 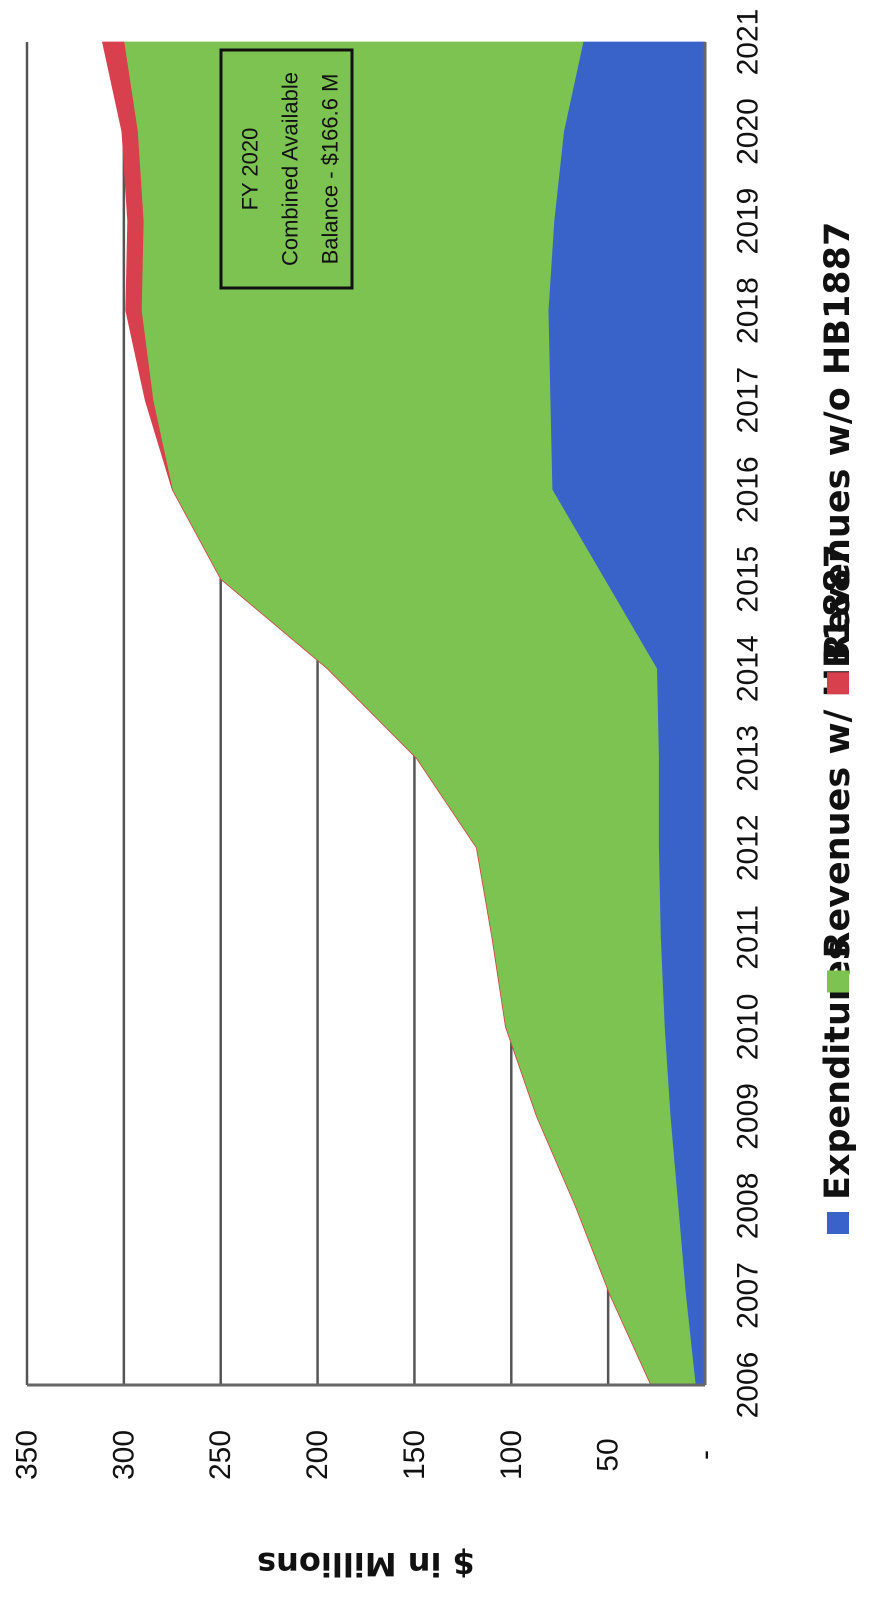 I want to click on x-tick-label-2007: 2007, so click(x=748, y=1295).